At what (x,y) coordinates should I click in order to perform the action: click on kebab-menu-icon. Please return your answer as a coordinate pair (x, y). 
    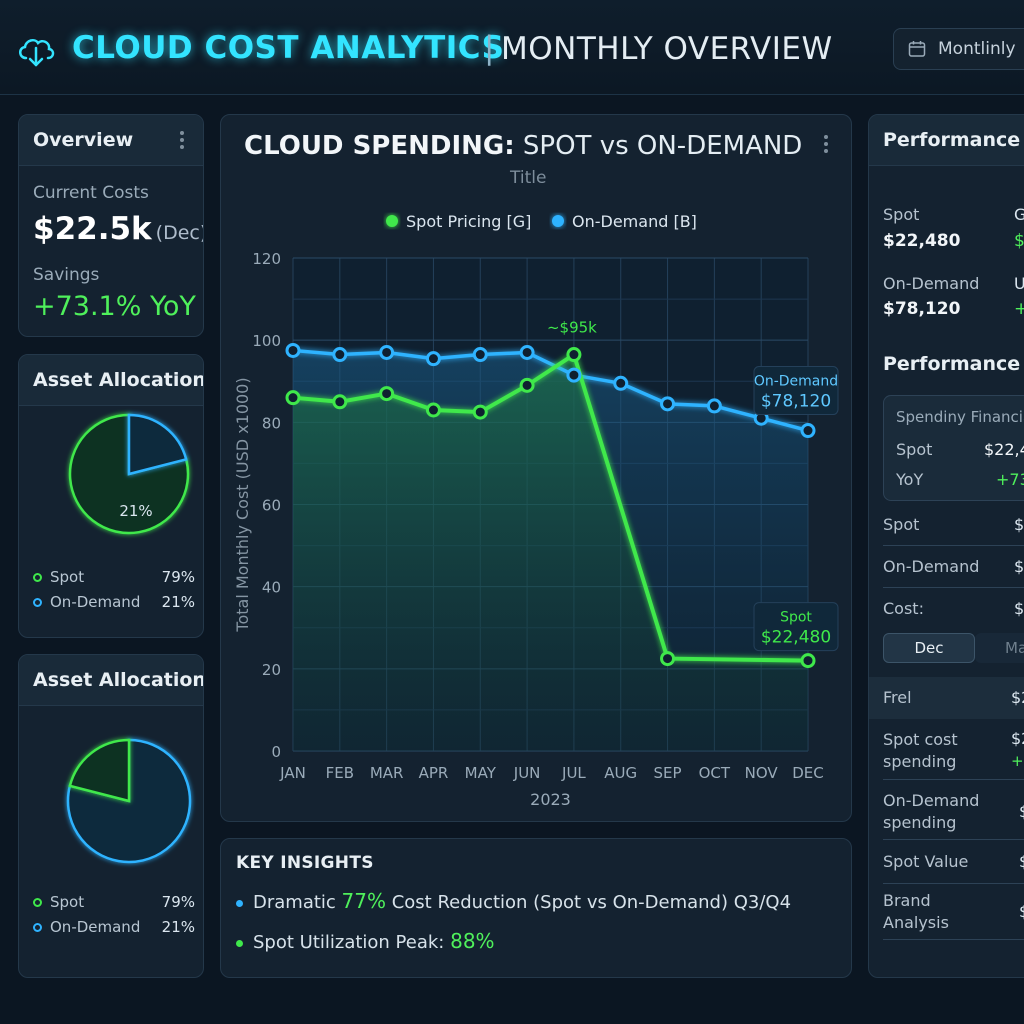
    Looking at the image, I should click on (182, 140).